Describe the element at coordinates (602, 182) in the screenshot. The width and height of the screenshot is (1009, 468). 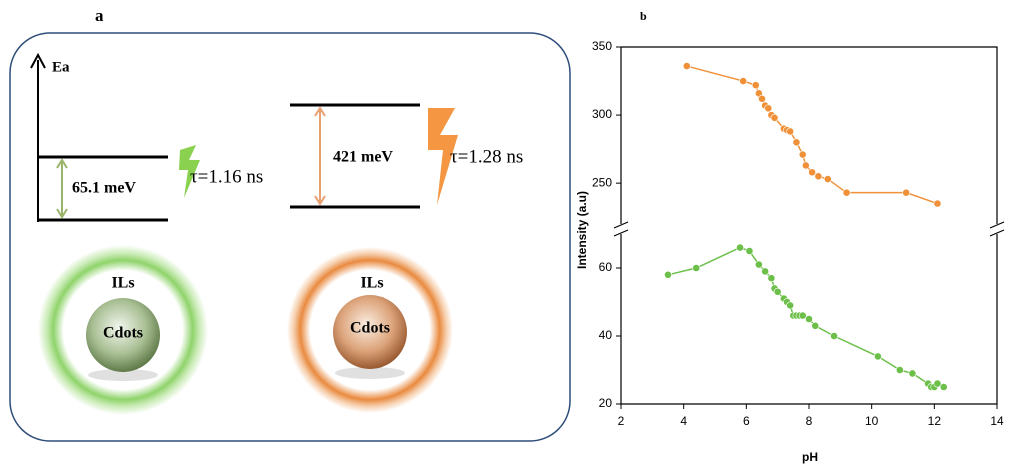
I see `y-tick-label: 250` at that location.